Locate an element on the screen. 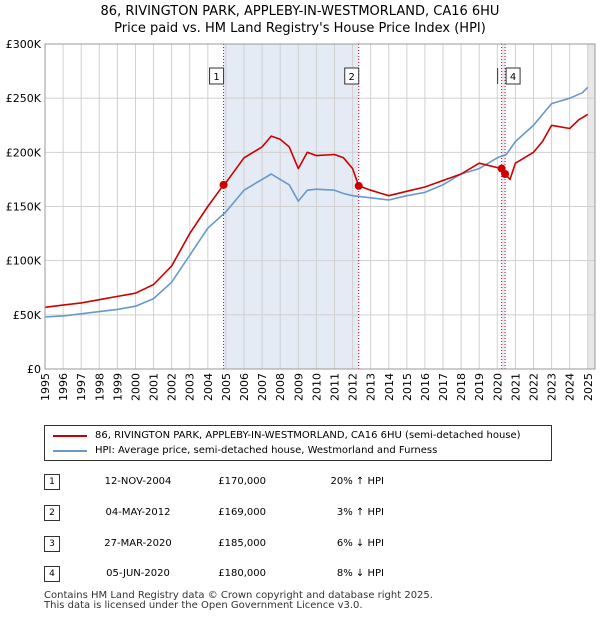 This screenshot has width=600, height=620. x-tick-label: 1998 is located at coordinates (99, 387).